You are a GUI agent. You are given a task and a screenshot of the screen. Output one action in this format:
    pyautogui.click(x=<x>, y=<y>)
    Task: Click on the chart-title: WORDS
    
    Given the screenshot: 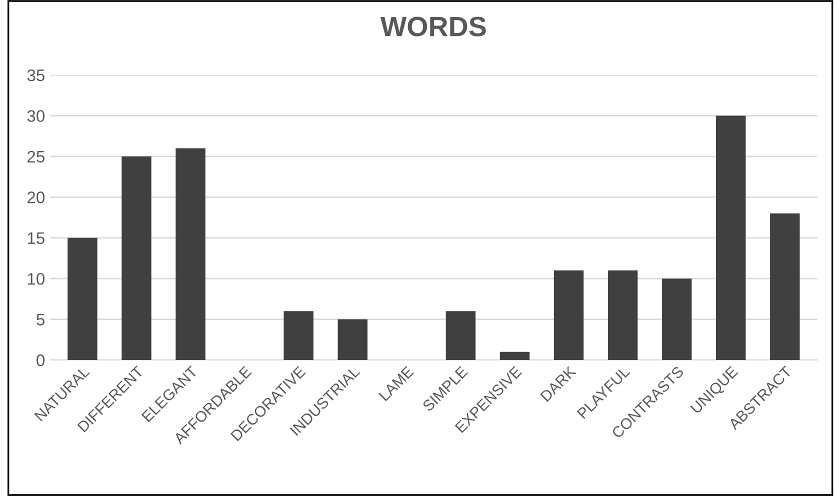 What is the action you would take?
    pyautogui.click(x=433, y=26)
    